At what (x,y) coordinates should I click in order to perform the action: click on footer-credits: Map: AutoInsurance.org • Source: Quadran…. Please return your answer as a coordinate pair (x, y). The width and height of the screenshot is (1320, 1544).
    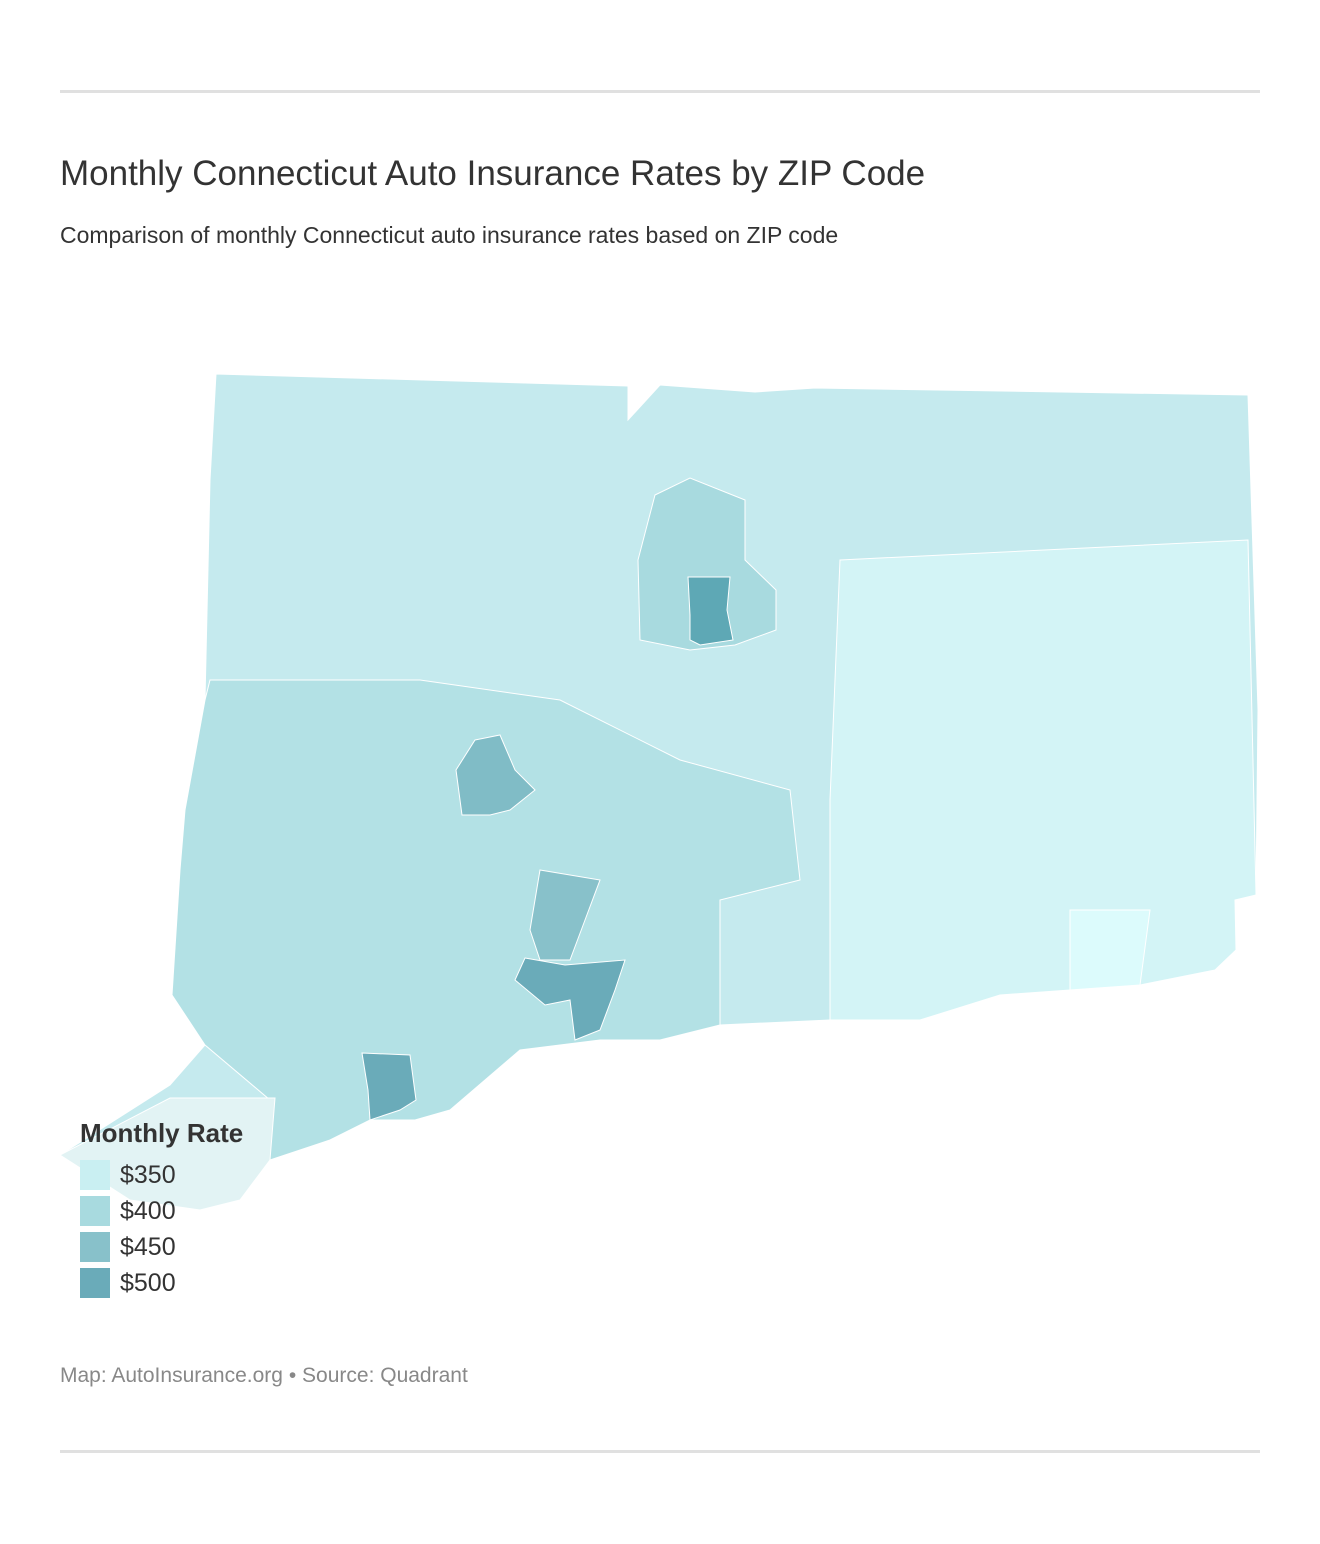
    Looking at the image, I should click on (264, 1376).